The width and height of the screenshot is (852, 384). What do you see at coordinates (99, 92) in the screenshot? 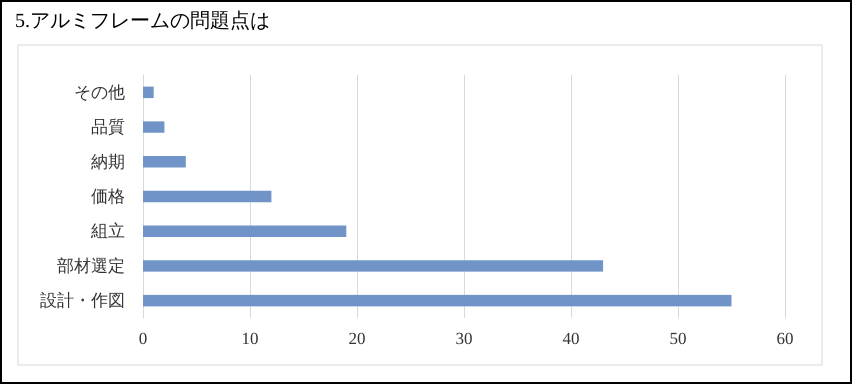
I see `y-tick-label: その他` at bounding box center [99, 92].